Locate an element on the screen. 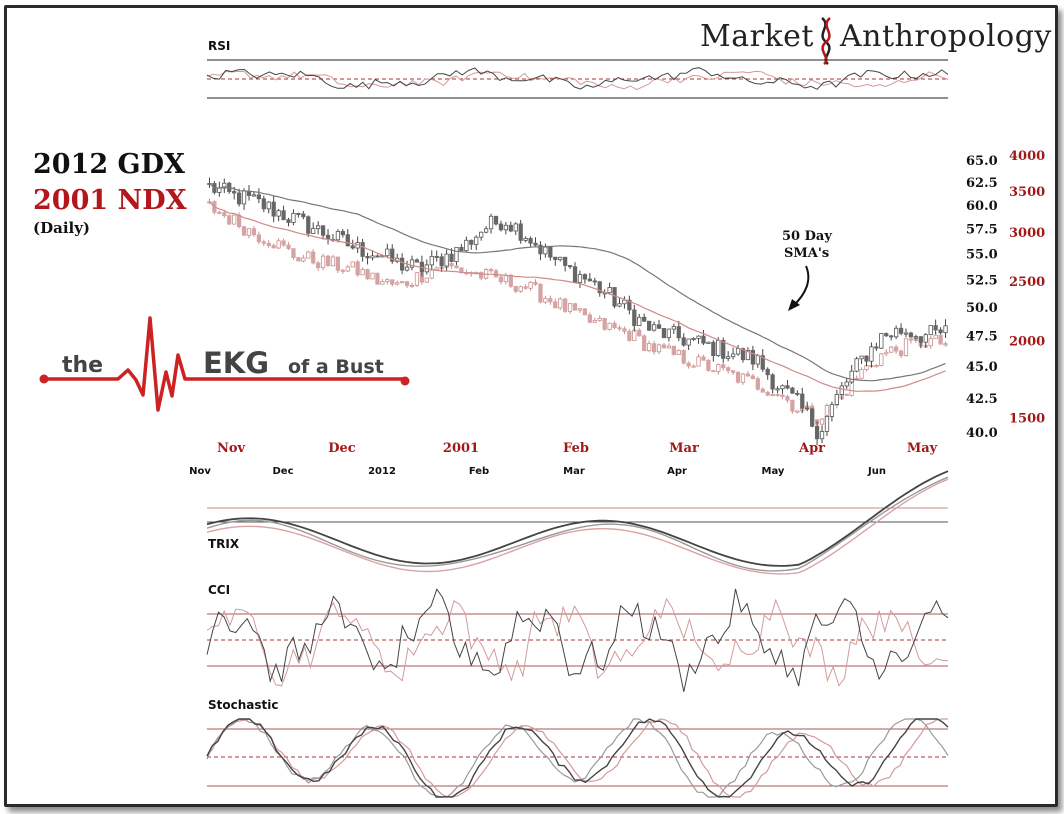  annotation-line1: 50 Day is located at coordinates (807, 236).